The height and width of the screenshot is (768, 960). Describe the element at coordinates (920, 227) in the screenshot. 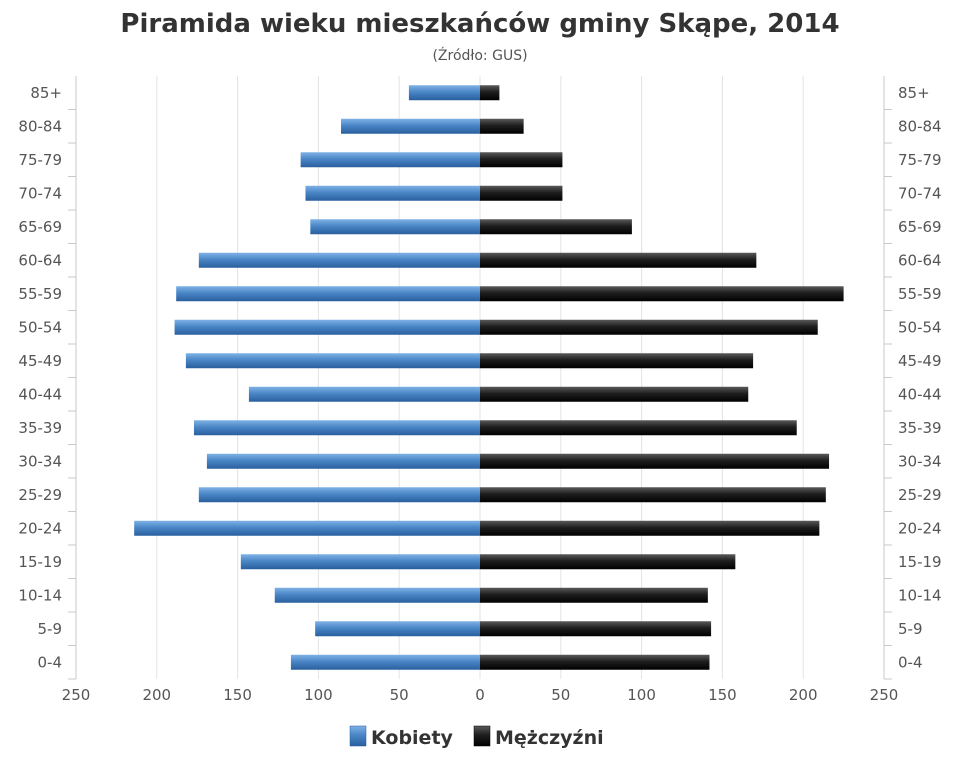

I see `category-label-right: 65-69` at that location.